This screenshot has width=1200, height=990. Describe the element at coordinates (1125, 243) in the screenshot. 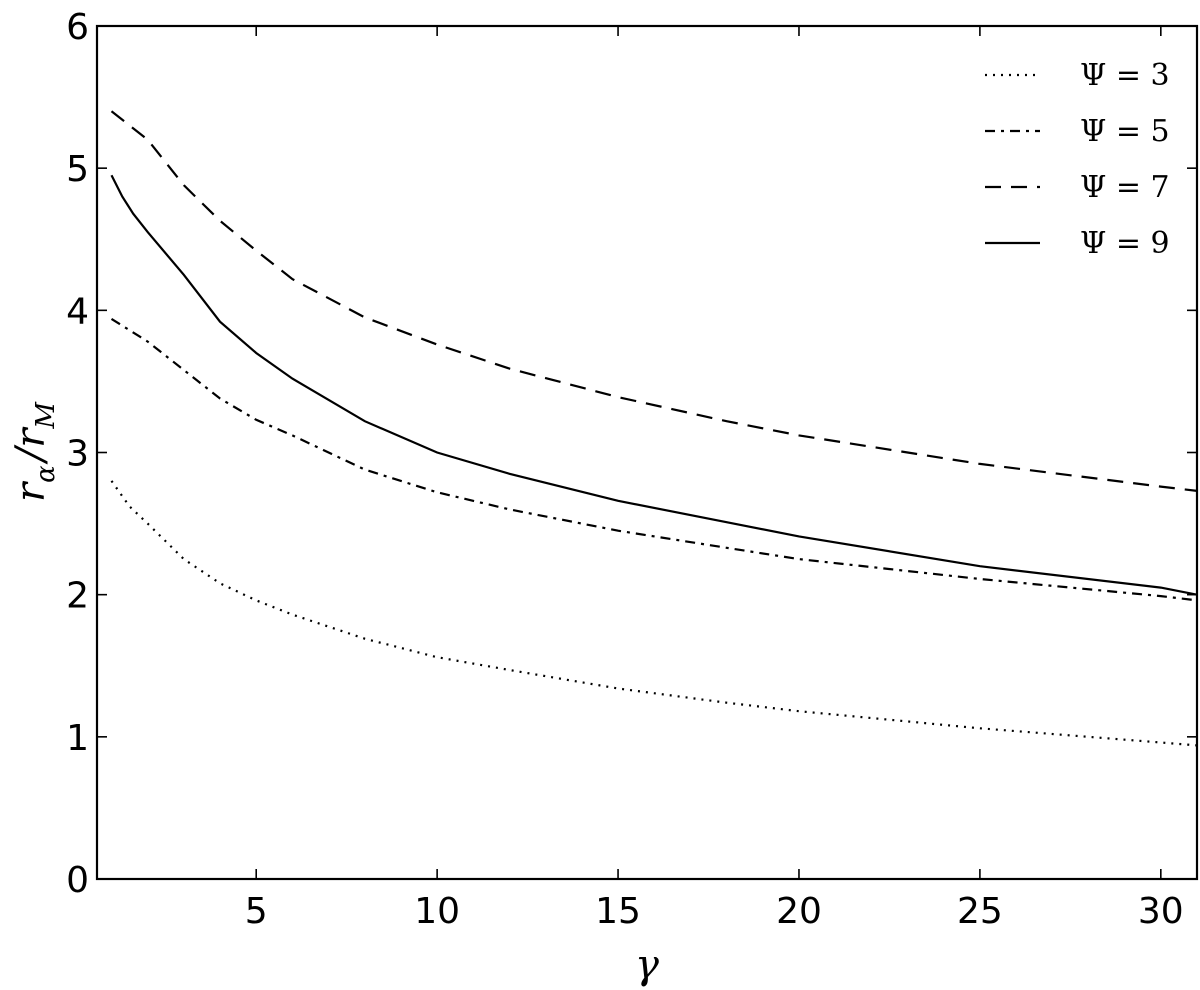

I see `legend-label-4: Ψ = 9` at that location.